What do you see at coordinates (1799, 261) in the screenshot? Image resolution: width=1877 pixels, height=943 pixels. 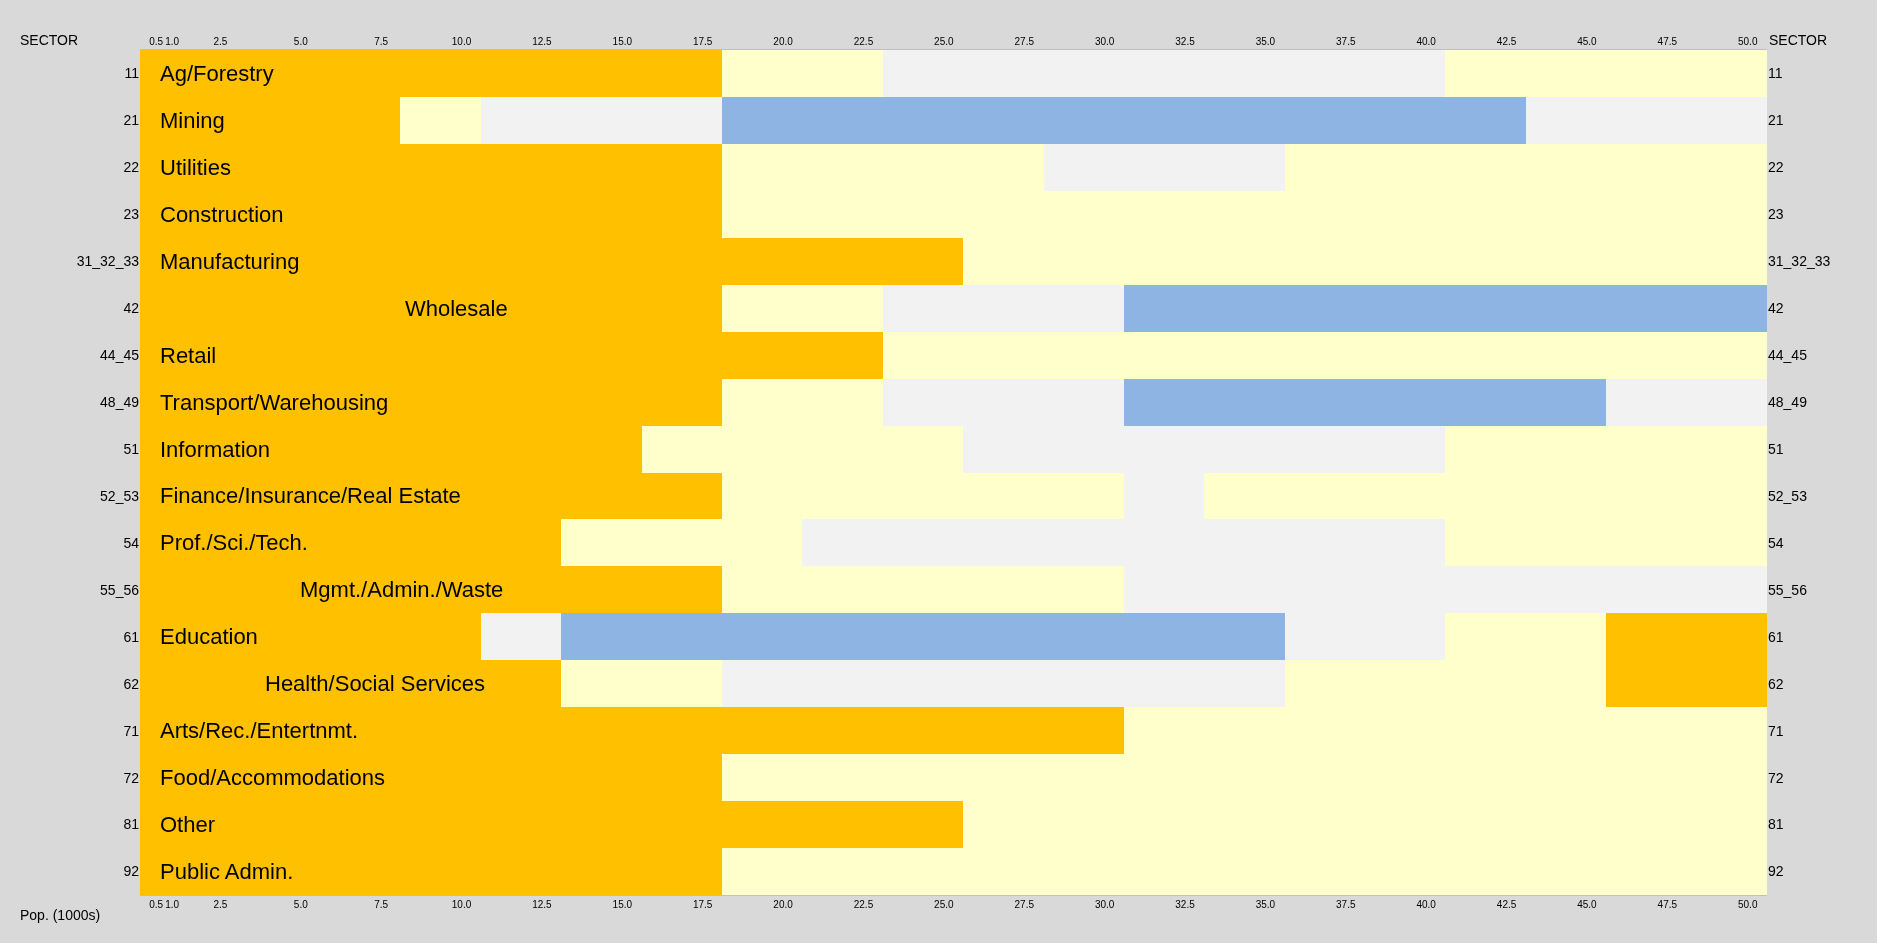 I see `y-tick-label: 31_32_33` at bounding box center [1799, 261].